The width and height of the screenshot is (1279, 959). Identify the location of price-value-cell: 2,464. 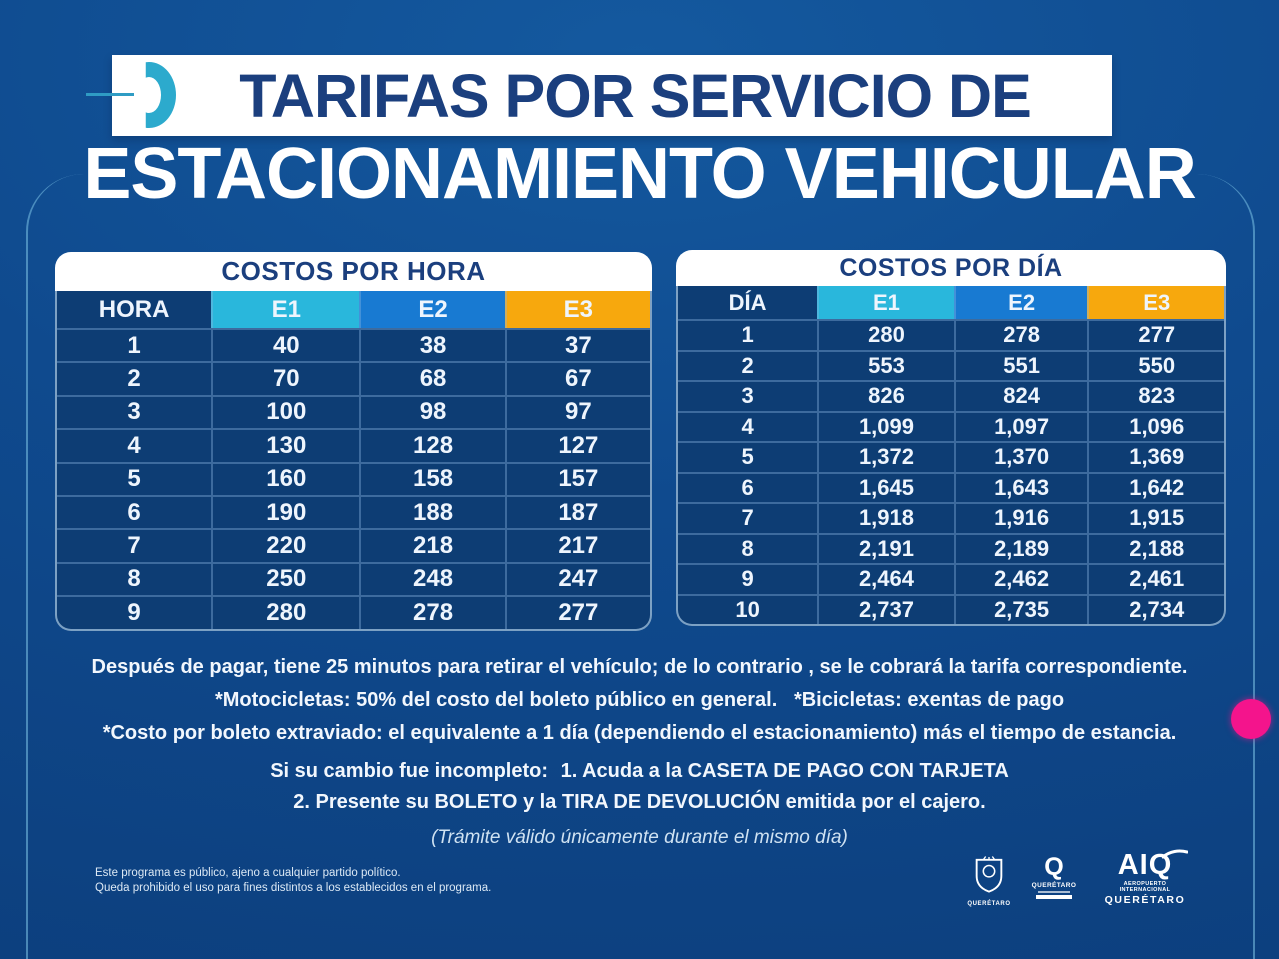
(885, 578).